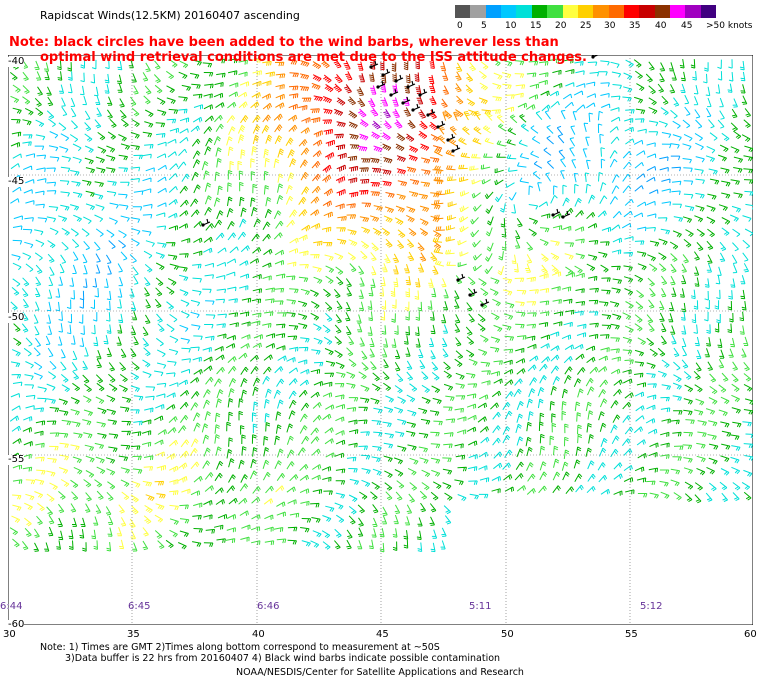  What do you see at coordinates (507, 634) in the screenshot?
I see `longitude-label: 50` at bounding box center [507, 634].